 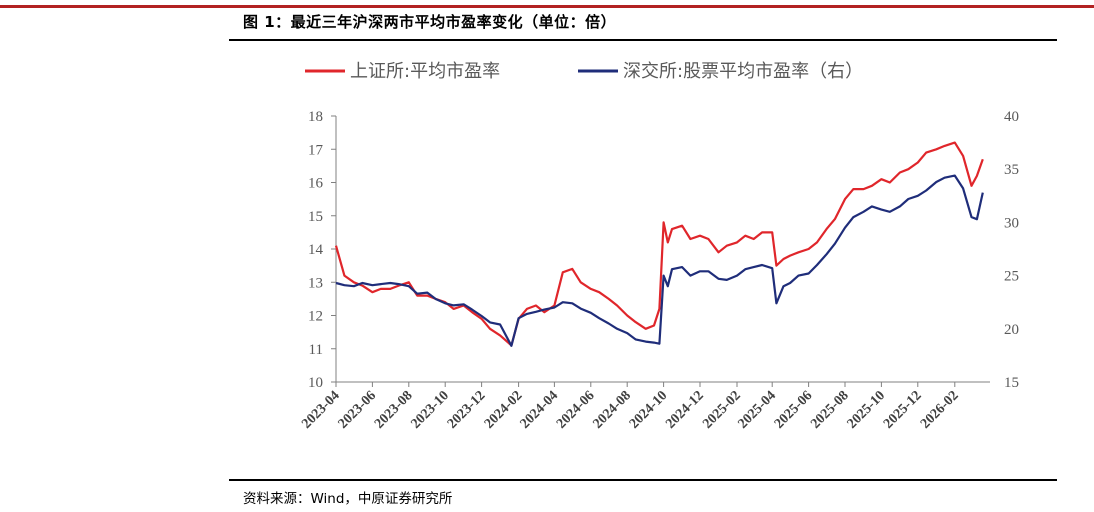 What do you see at coordinates (1011, 277) in the screenshot?
I see `right-tick-label-2: 25` at bounding box center [1011, 277].